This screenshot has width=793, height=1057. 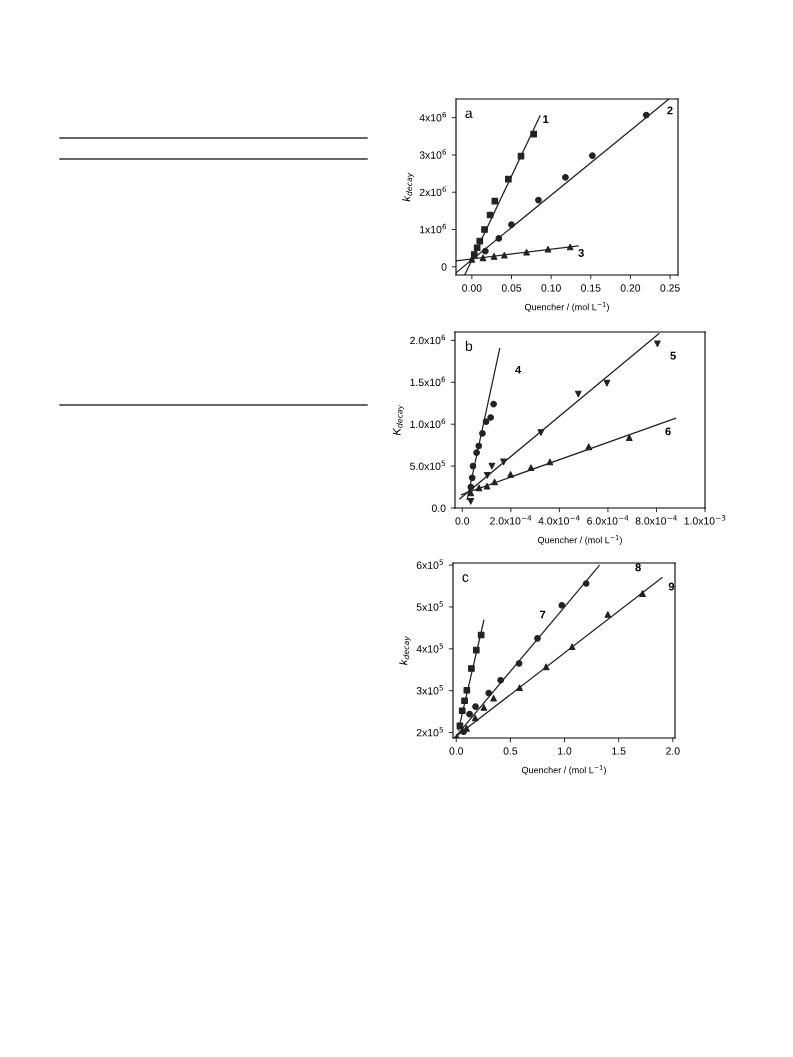 I want to click on y-tick-label: 2x10$^{6}$, so click(x=433, y=191).